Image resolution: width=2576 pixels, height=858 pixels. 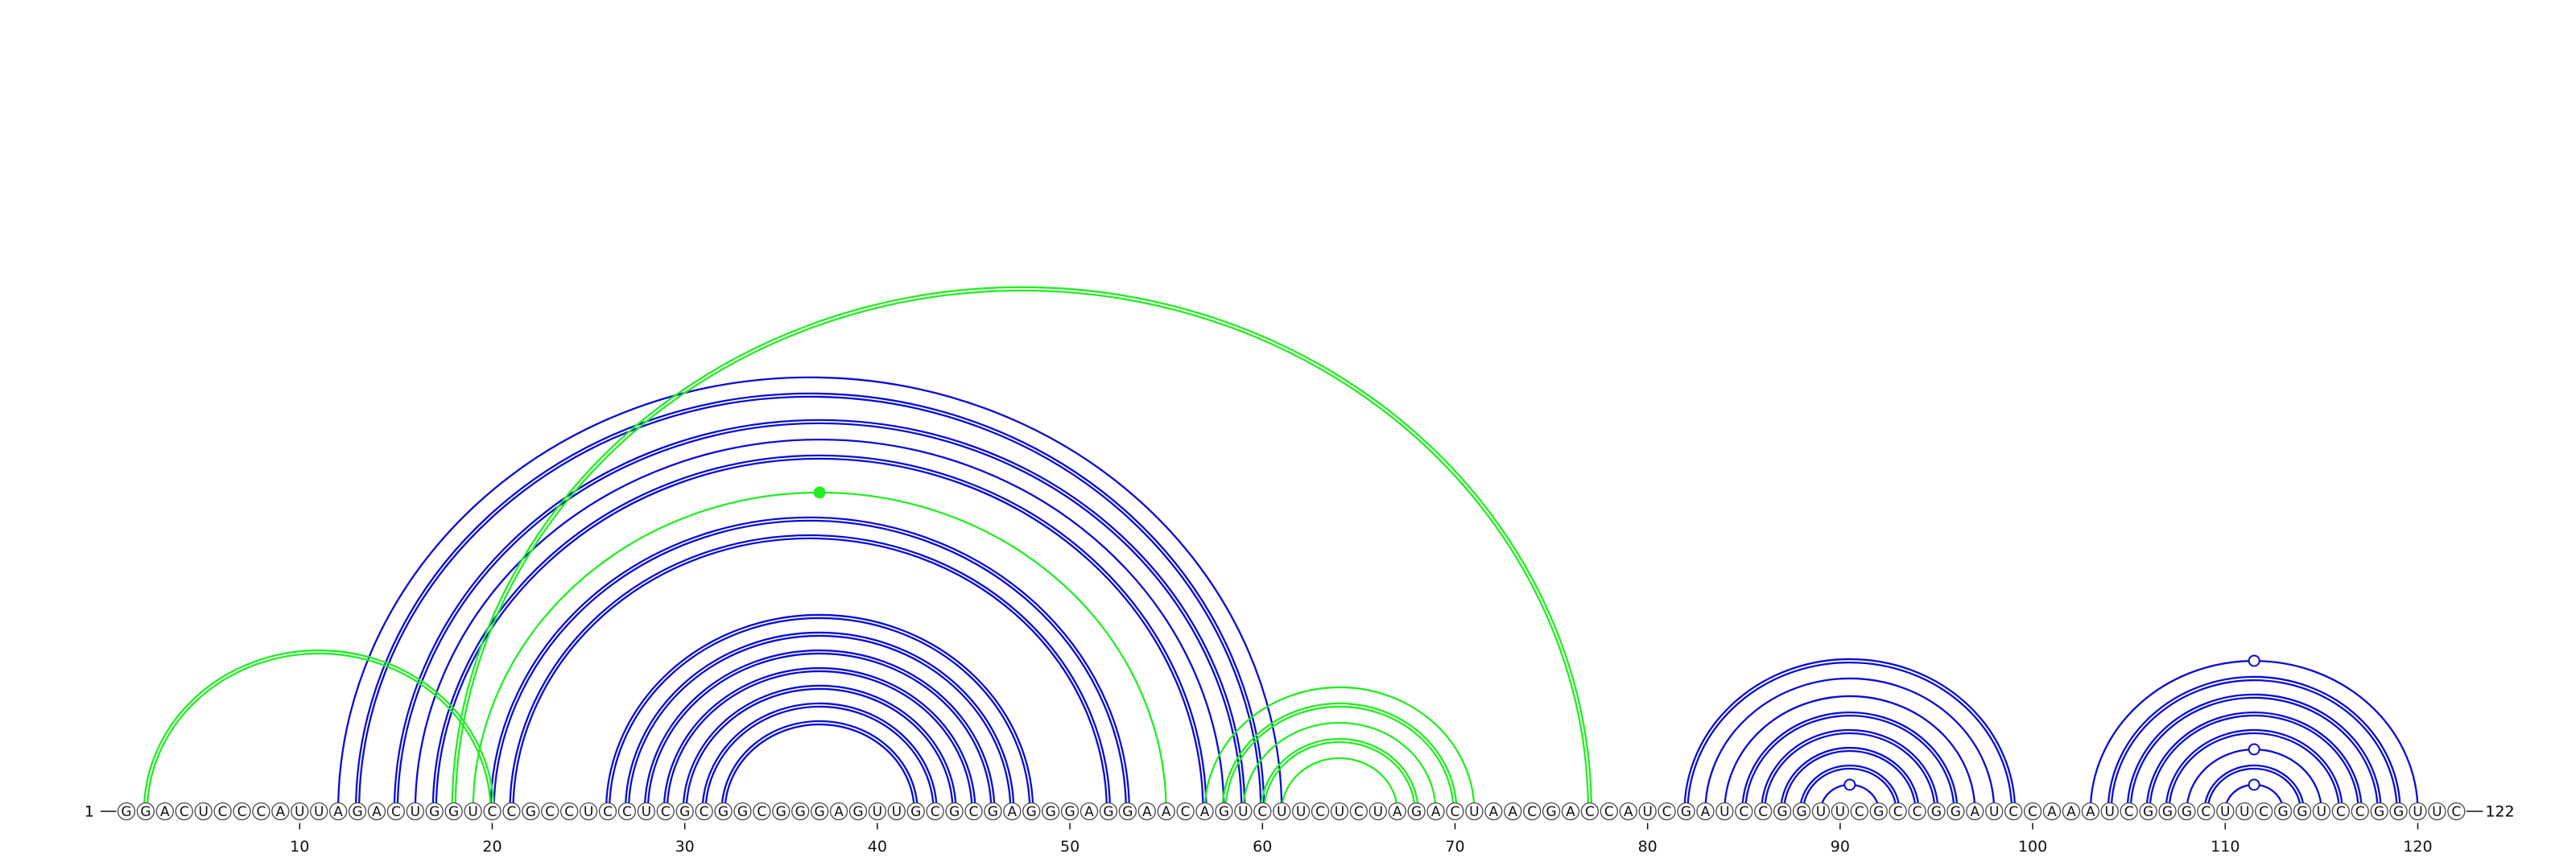 What do you see at coordinates (1262, 839) in the screenshot?
I see `tick: 60` at bounding box center [1262, 839].